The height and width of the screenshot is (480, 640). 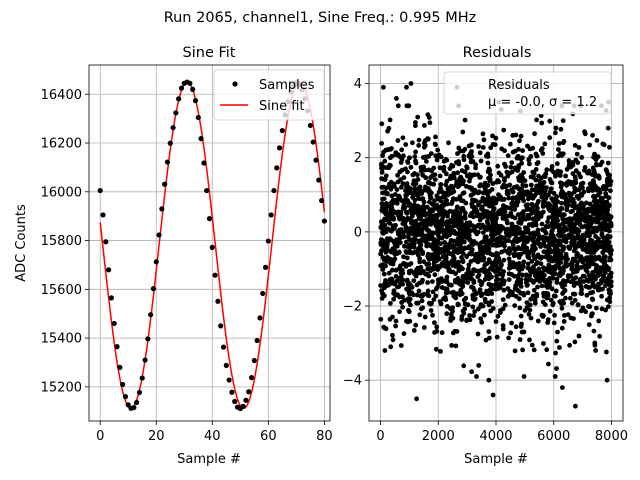 I want to click on sine-fit-title: Sine Fit, so click(x=209, y=53).